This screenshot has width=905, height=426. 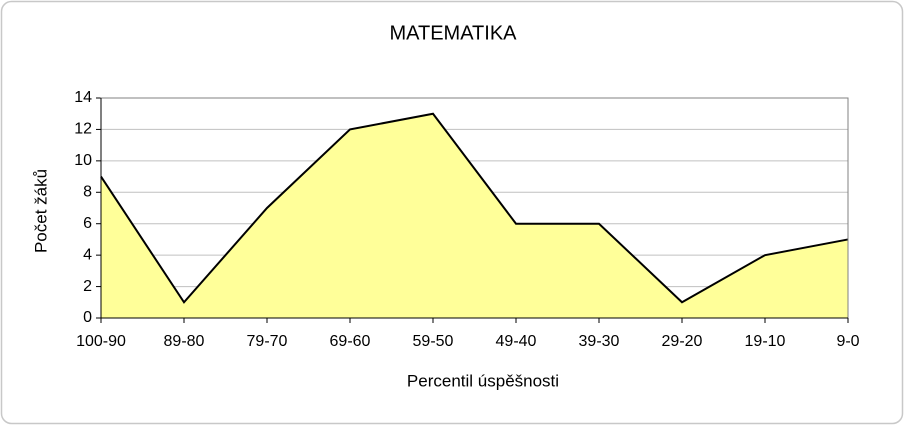 I want to click on chart-title: MATEMATIKA, so click(x=453, y=33).